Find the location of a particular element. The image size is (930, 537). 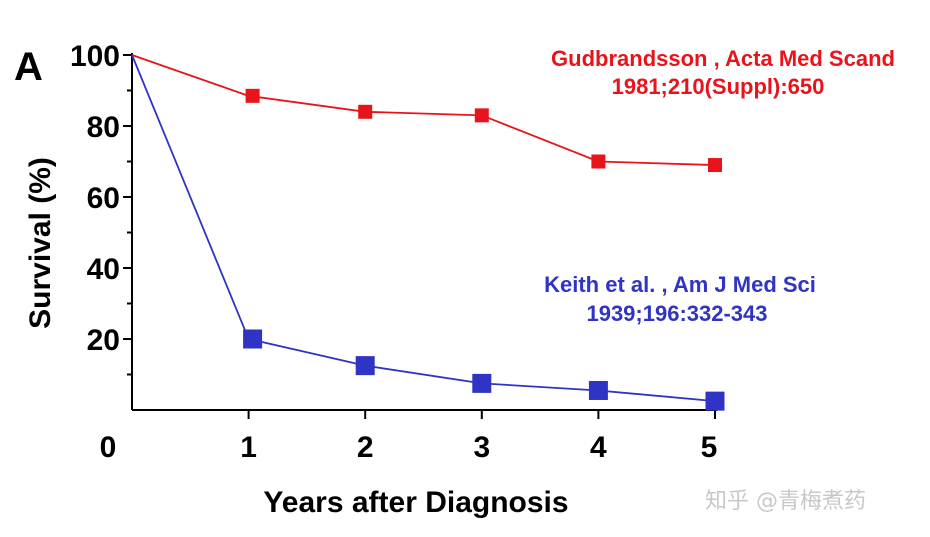

annotation-red-line-1: Gudbrandsson , Acta Med Scand is located at coordinates (723, 58).